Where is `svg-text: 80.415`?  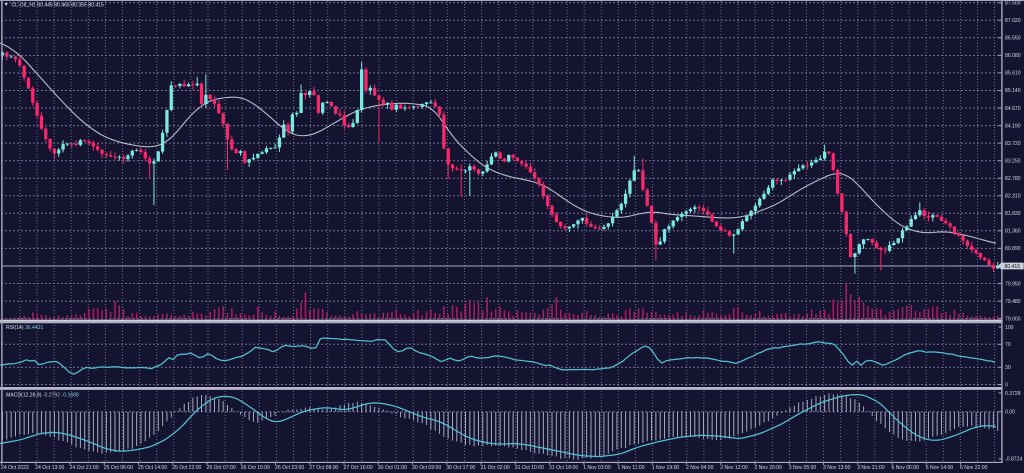 svg-text: 80.415 is located at coordinates (1013, 267).